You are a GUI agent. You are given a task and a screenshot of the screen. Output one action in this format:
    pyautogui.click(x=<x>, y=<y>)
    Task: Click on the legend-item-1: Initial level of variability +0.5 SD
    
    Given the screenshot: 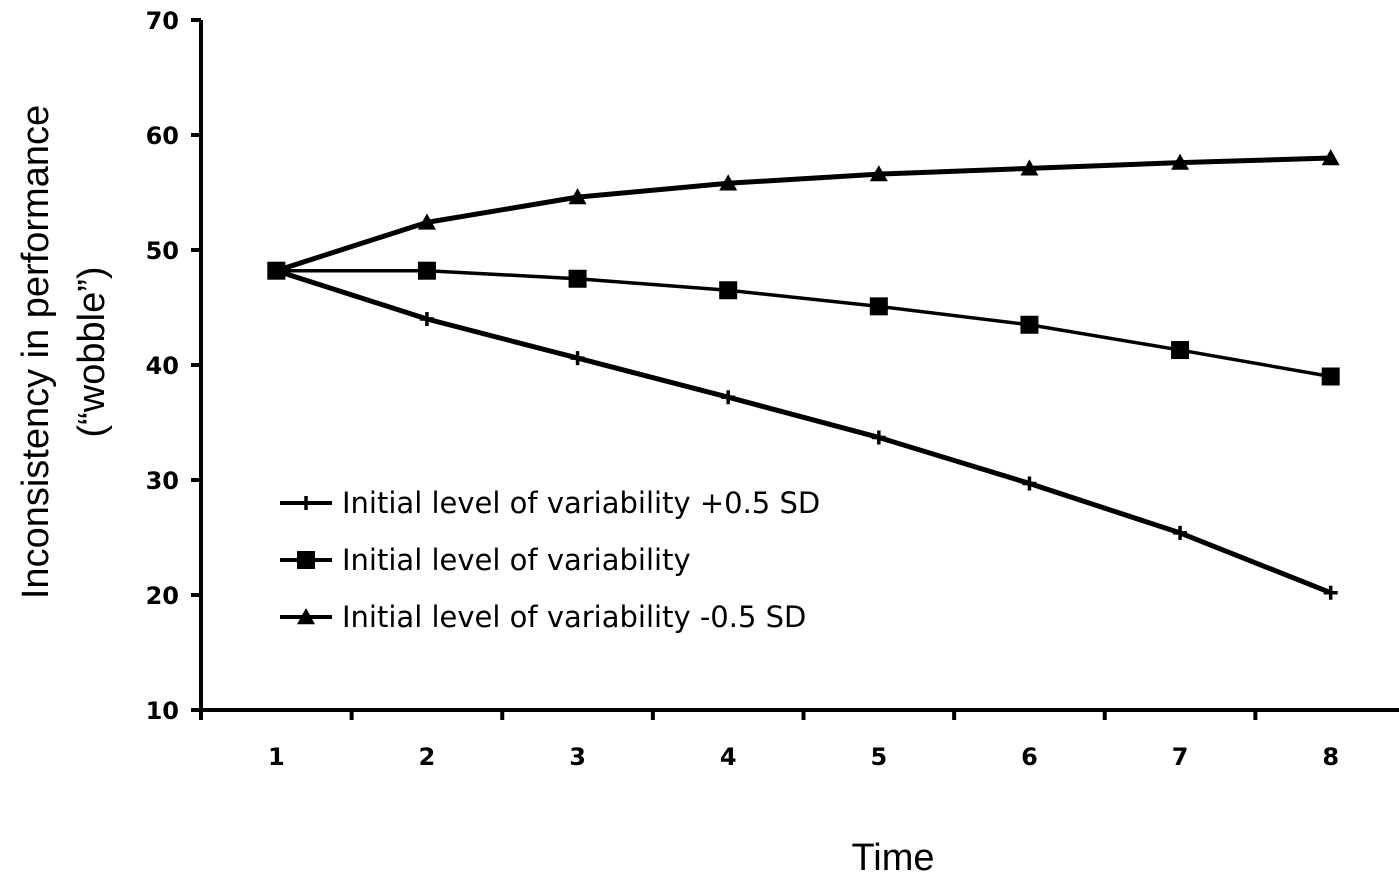 What is the action you would take?
    pyautogui.click(x=550, y=503)
    